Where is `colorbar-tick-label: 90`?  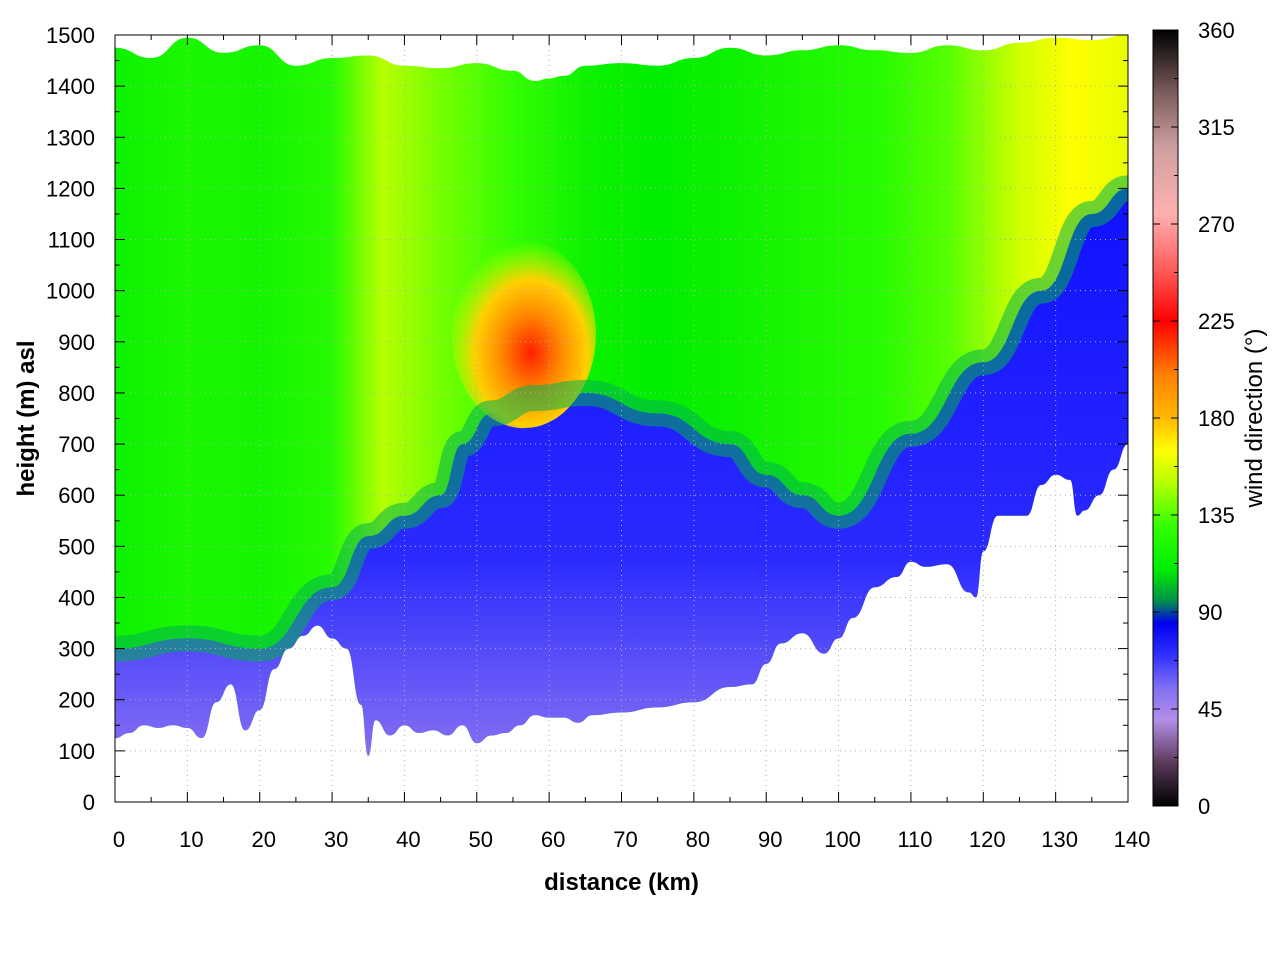
colorbar-tick-label: 90 is located at coordinates (1210, 612).